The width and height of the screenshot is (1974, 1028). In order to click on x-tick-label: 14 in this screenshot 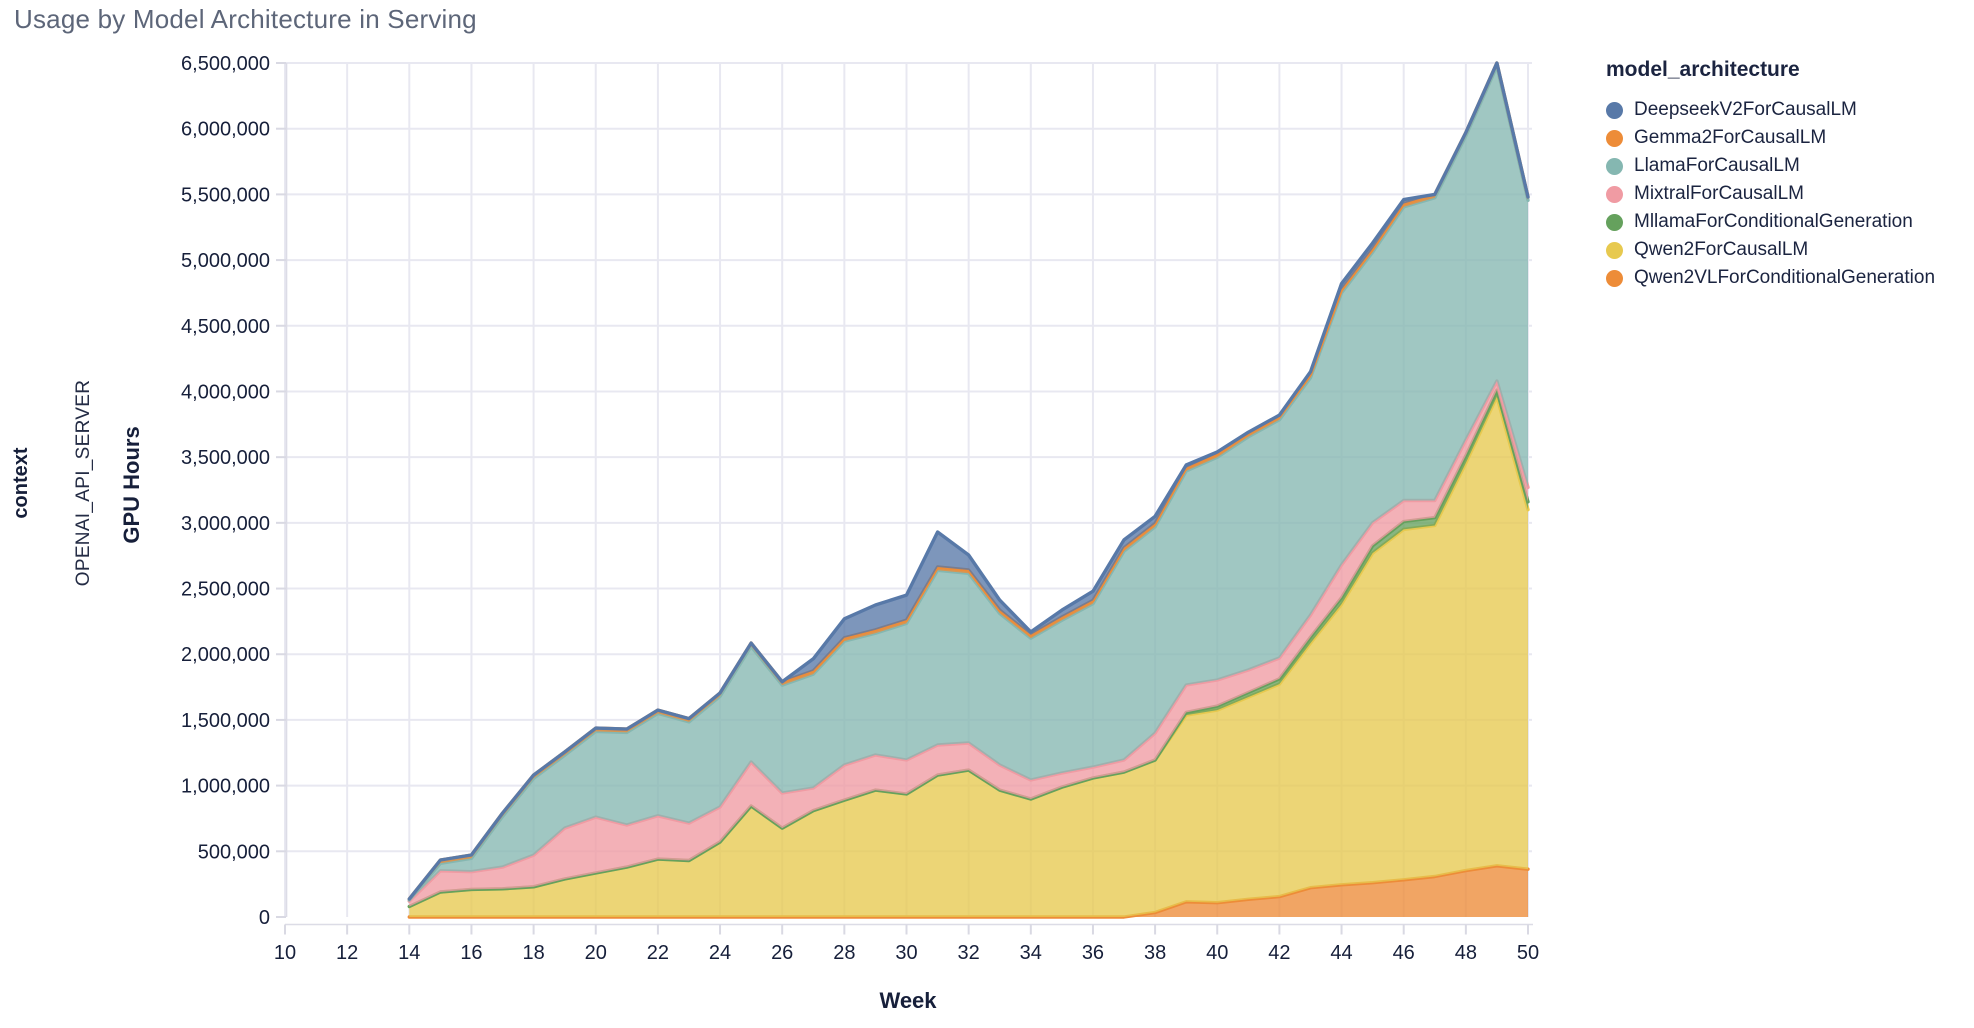, I will do `click(409, 953)`.